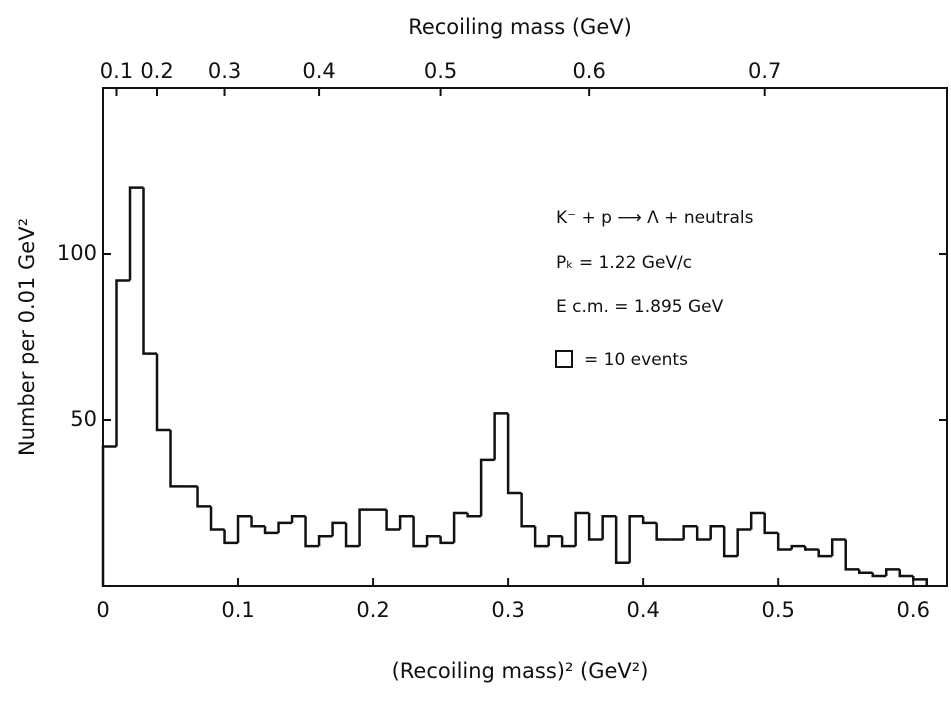  Describe the element at coordinates (642, 610) in the screenshot. I see `x-tick-label: 0.4` at that location.